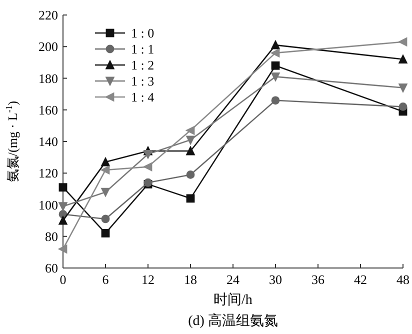  Describe the element at coordinates (190, 279) in the screenshot. I see `x-tick-label: 18` at that location.